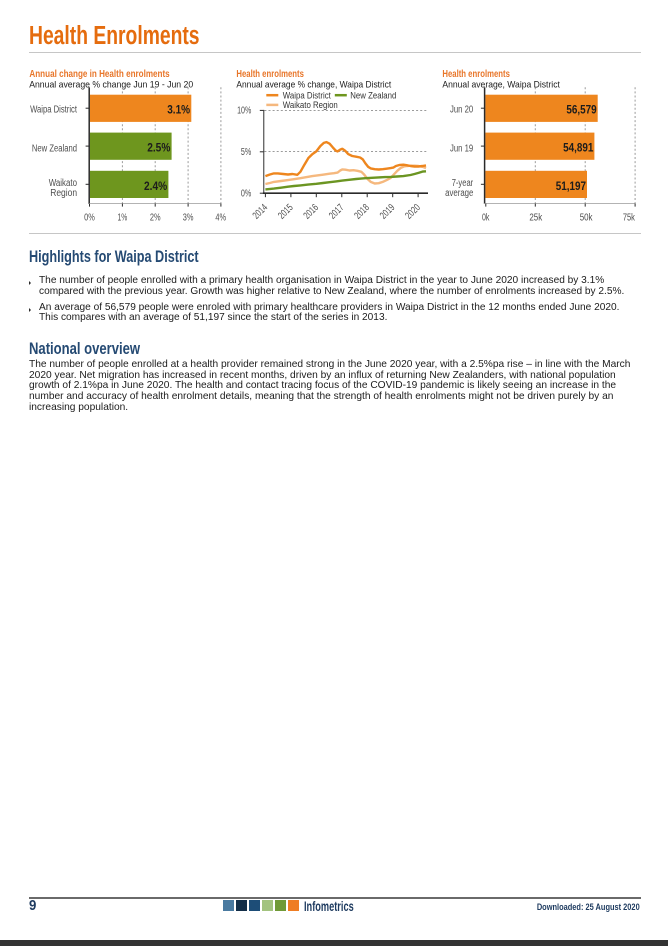 This screenshot has width=668, height=946. What do you see at coordinates (536, 218) in the screenshot?
I see `svg-text: 25k` at bounding box center [536, 218].